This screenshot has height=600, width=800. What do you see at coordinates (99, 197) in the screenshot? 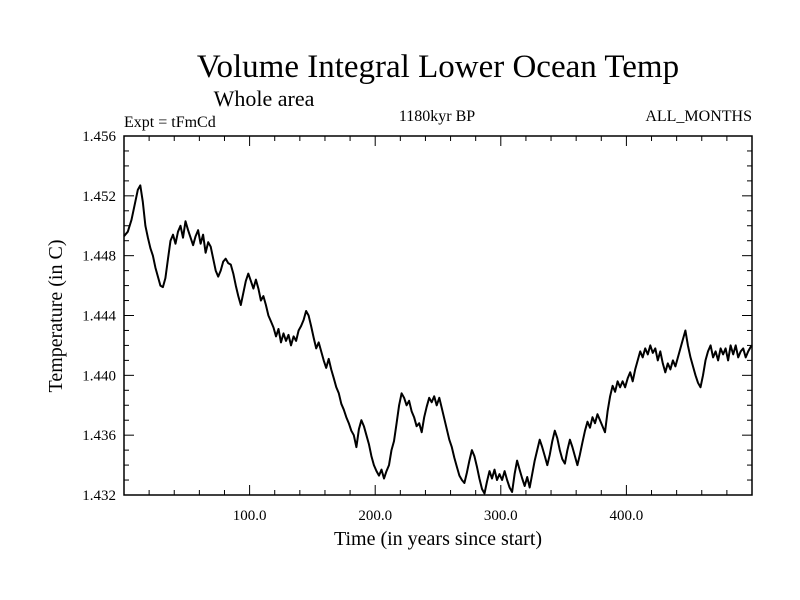
I see `y-tick-label: 1.452` at bounding box center [99, 197].